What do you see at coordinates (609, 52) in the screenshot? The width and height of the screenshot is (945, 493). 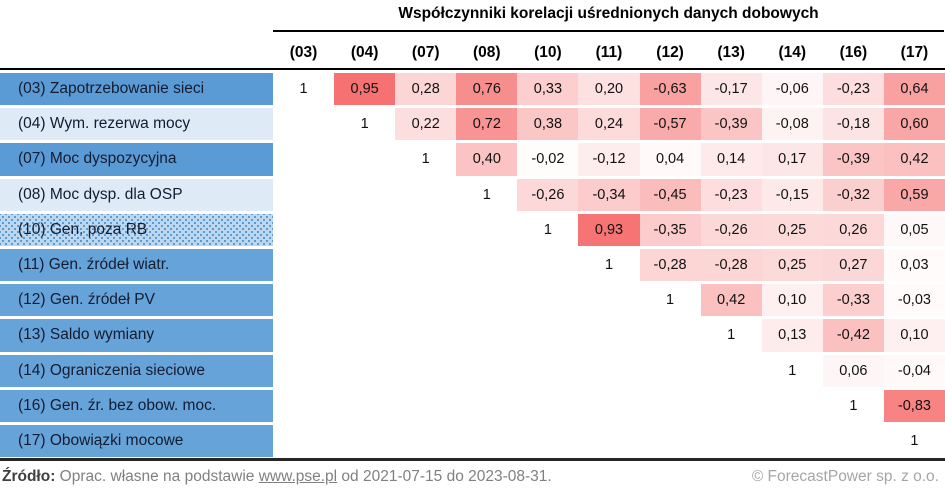 I see `column-header: (11)` at bounding box center [609, 52].